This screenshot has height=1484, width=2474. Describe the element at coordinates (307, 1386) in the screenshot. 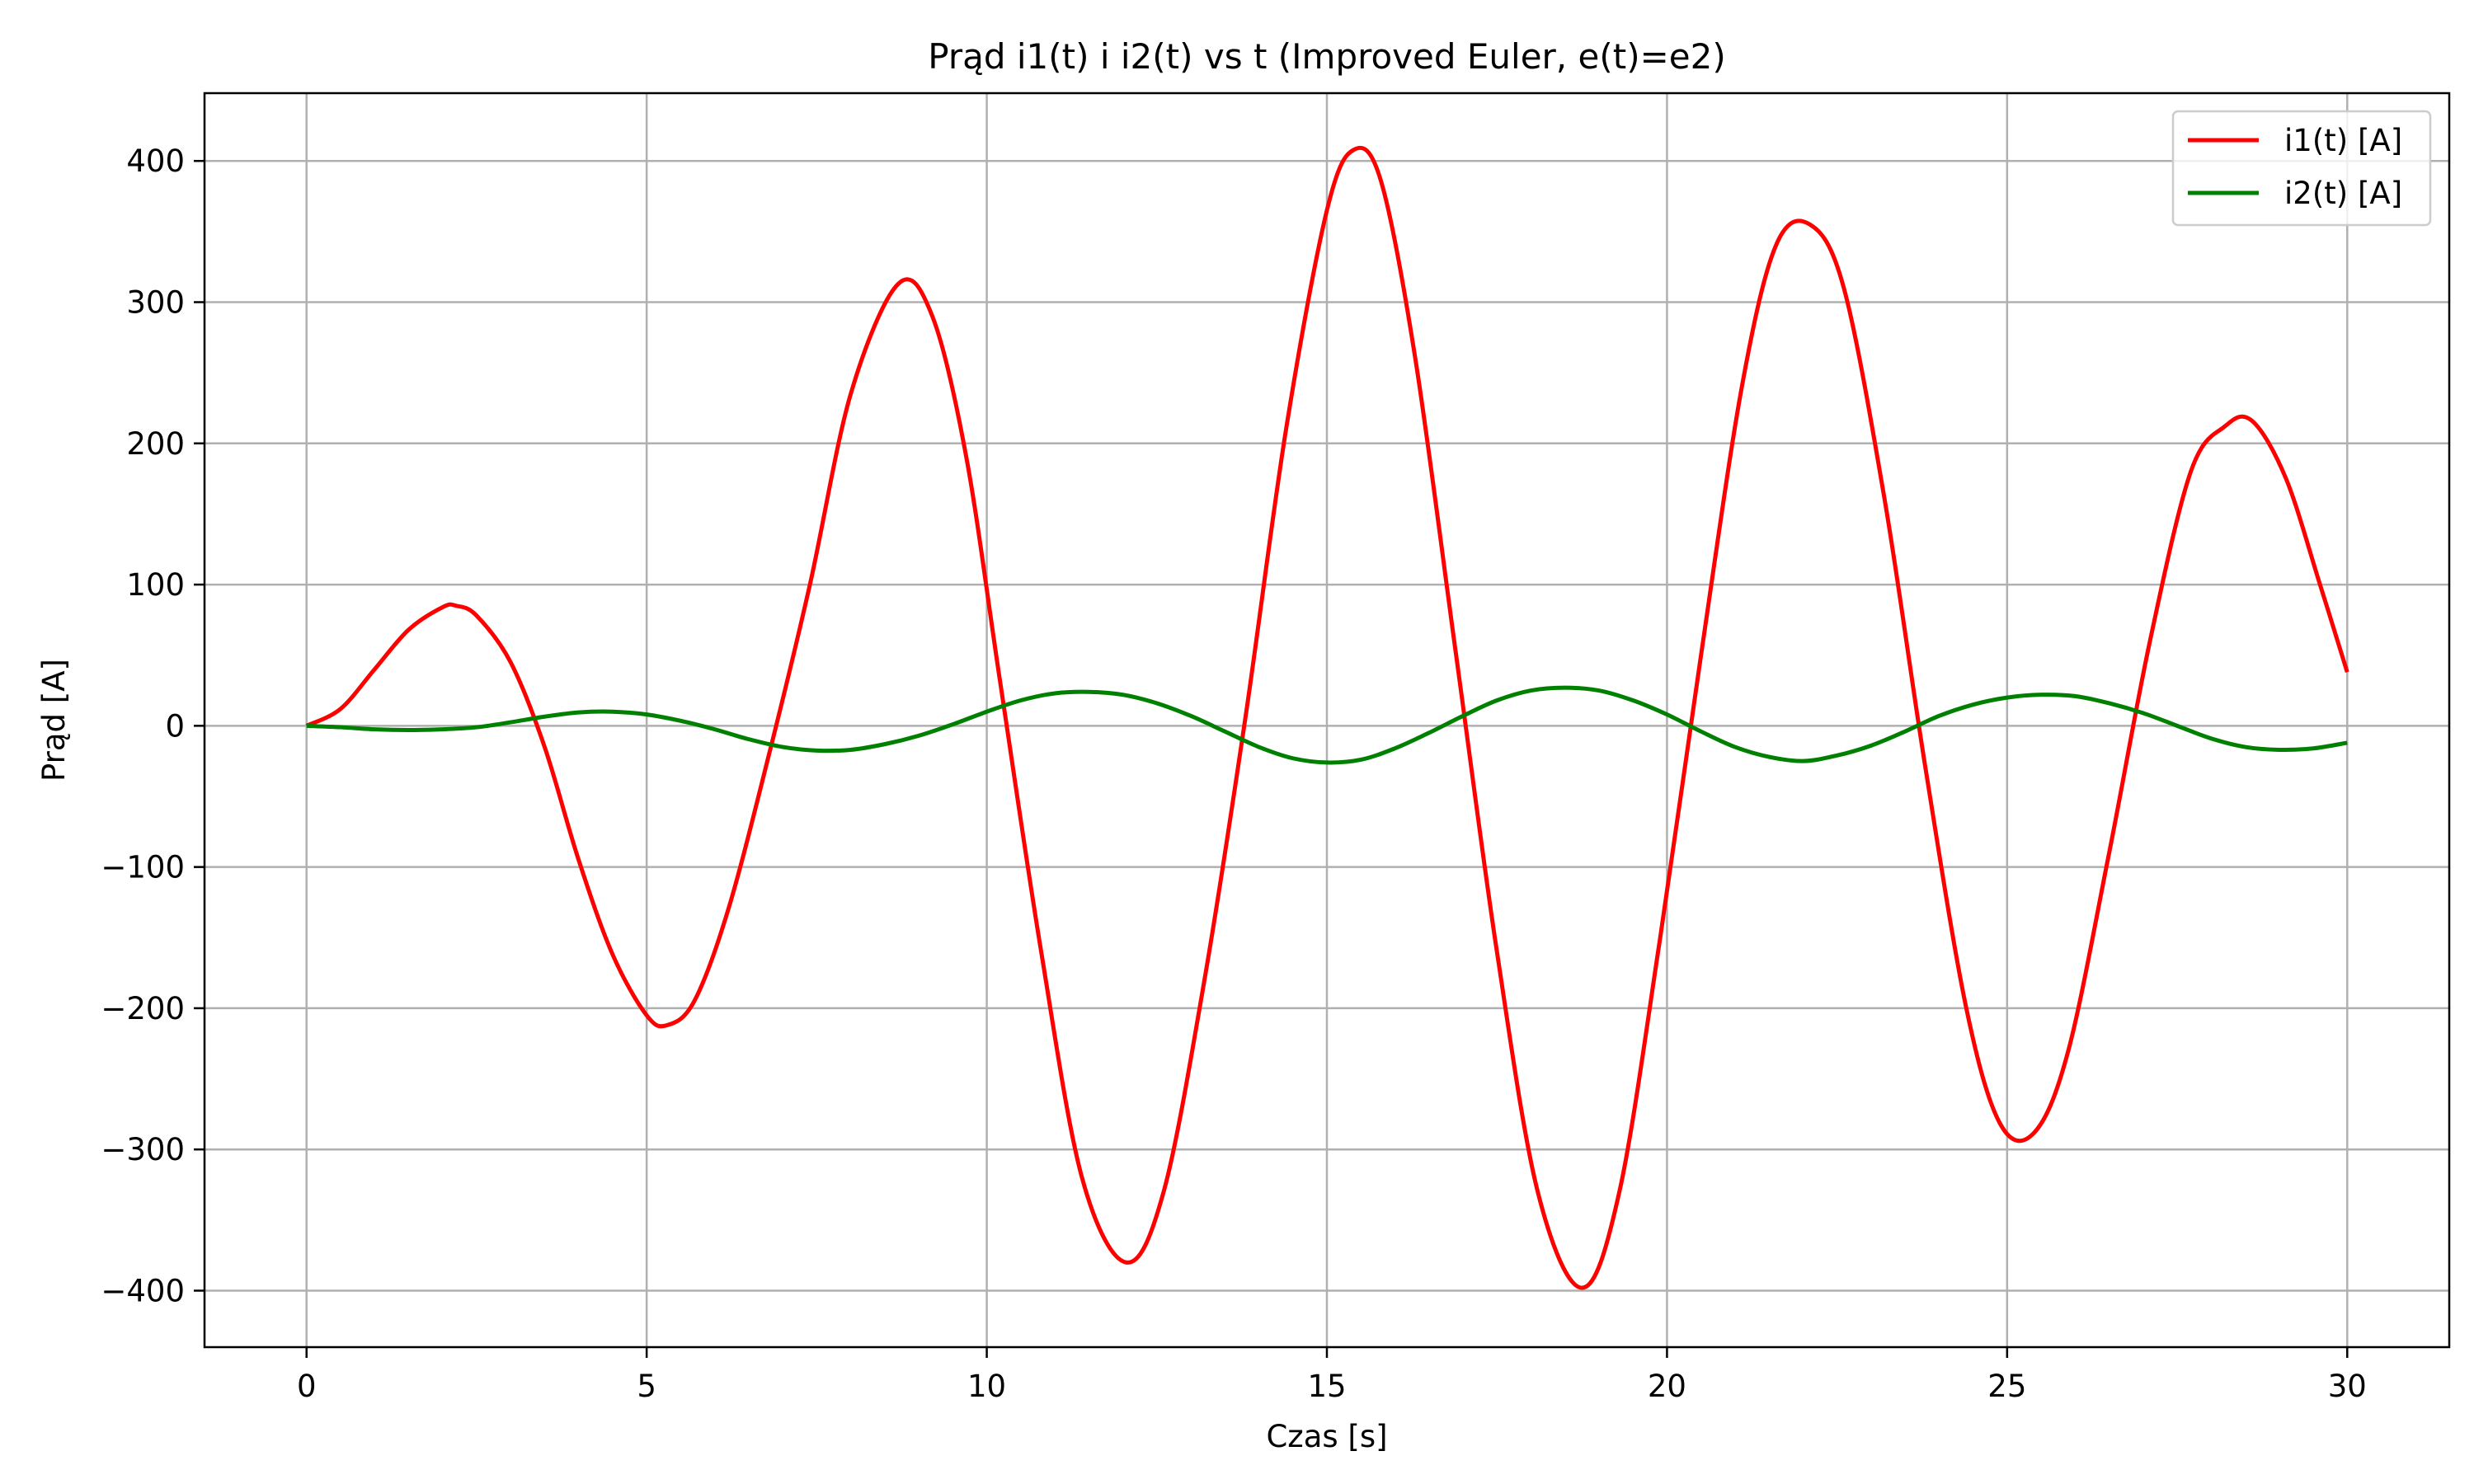

I see `x-tick-label: 0` at that location.